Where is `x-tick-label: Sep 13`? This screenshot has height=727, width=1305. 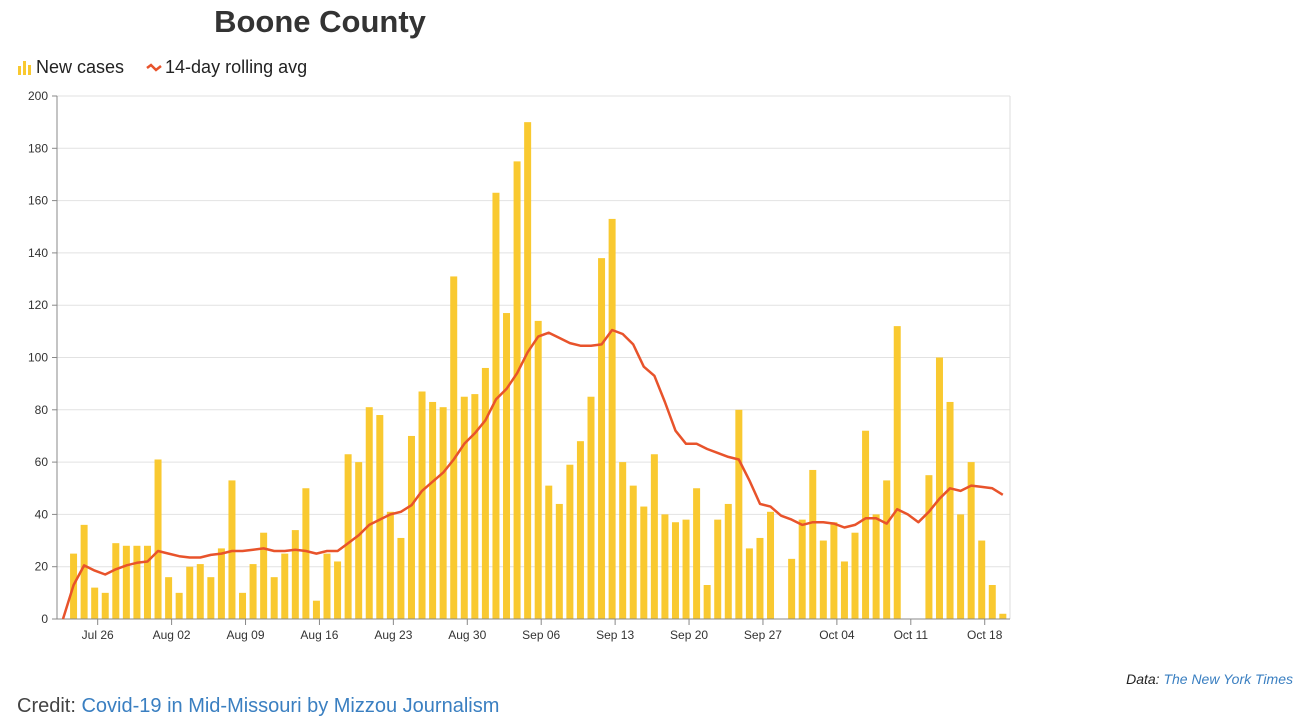
x-tick-label: Sep 13 is located at coordinates (615, 635).